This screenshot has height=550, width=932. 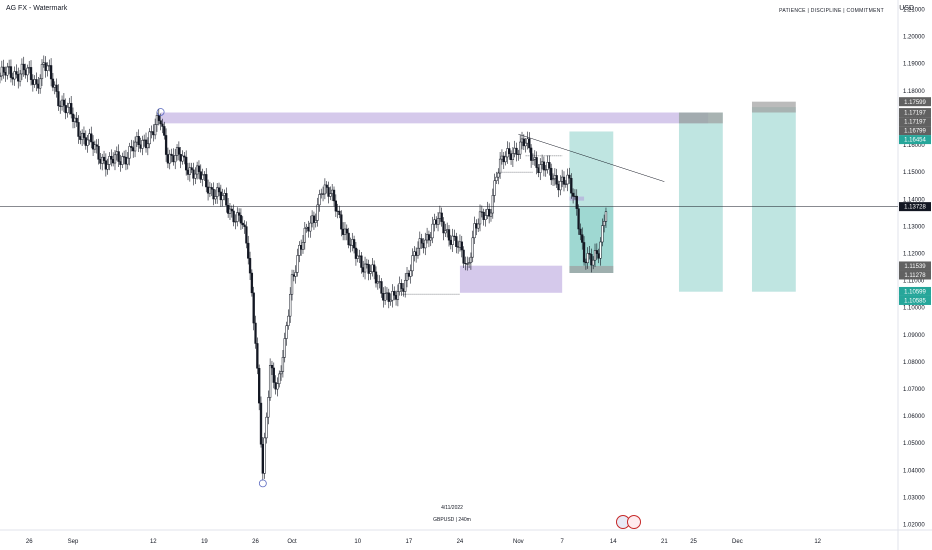 What do you see at coordinates (915, 302) in the screenshot?
I see `price-label-text: 1.10585` at bounding box center [915, 302].